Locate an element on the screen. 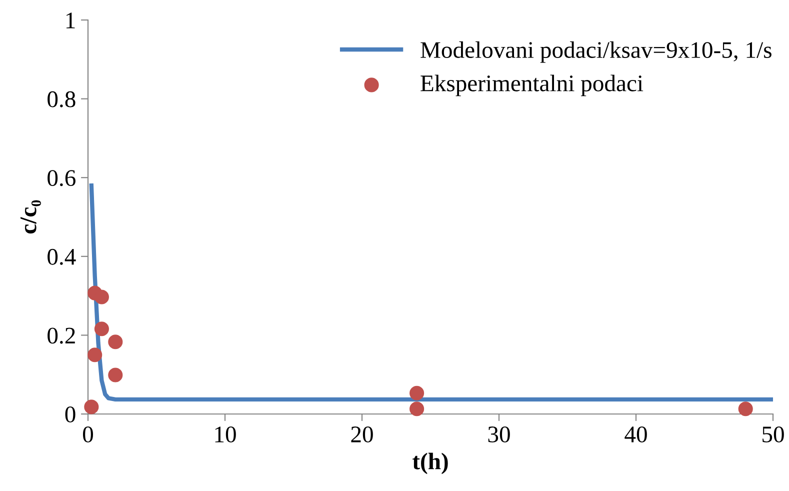 This screenshot has width=789, height=491. y-tick-label: 0.2 is located at coordinates (61, 336).